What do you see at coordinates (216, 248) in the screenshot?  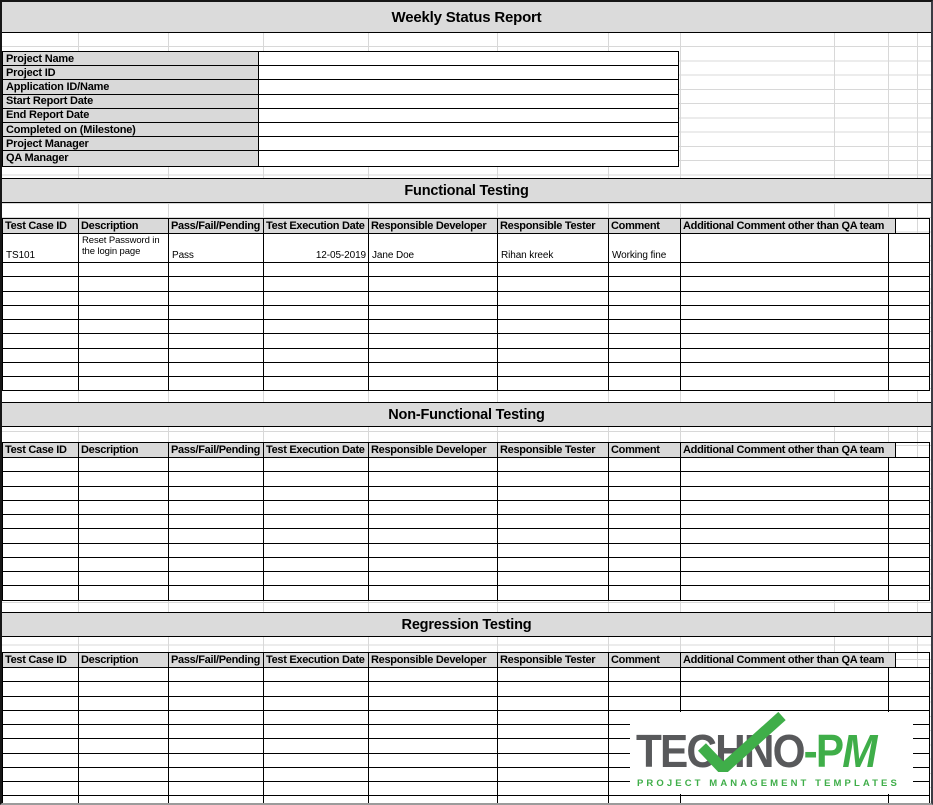 I see `cell-status: Pass` at bounding box center [216, 248].